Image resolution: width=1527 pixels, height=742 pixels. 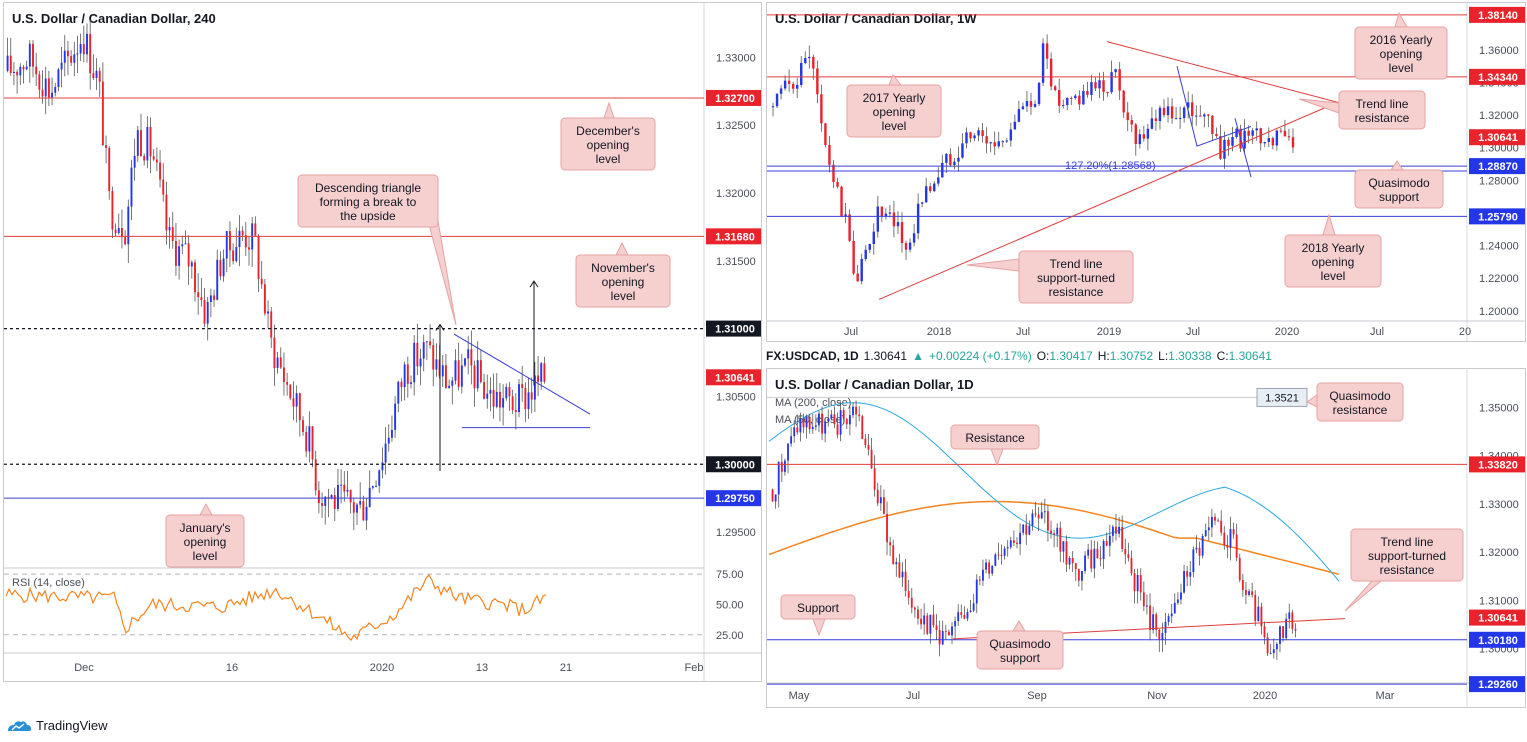 I want to click on fib-label: 127.20%(1.28568), so click(x=1110, y=166).